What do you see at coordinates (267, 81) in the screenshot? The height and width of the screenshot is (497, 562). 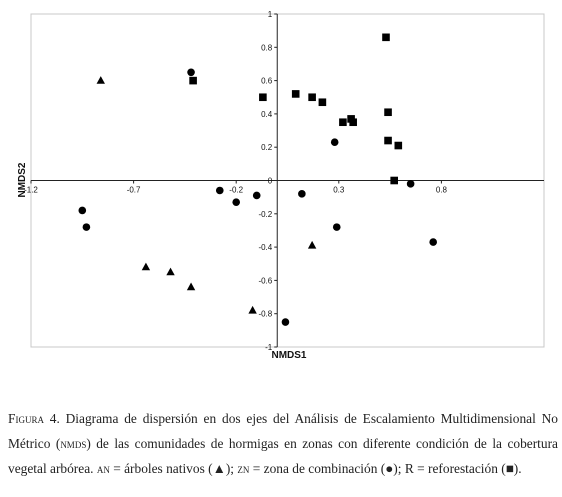 I see `y-tick-label: 0.6` at bounding box center [267, 81].